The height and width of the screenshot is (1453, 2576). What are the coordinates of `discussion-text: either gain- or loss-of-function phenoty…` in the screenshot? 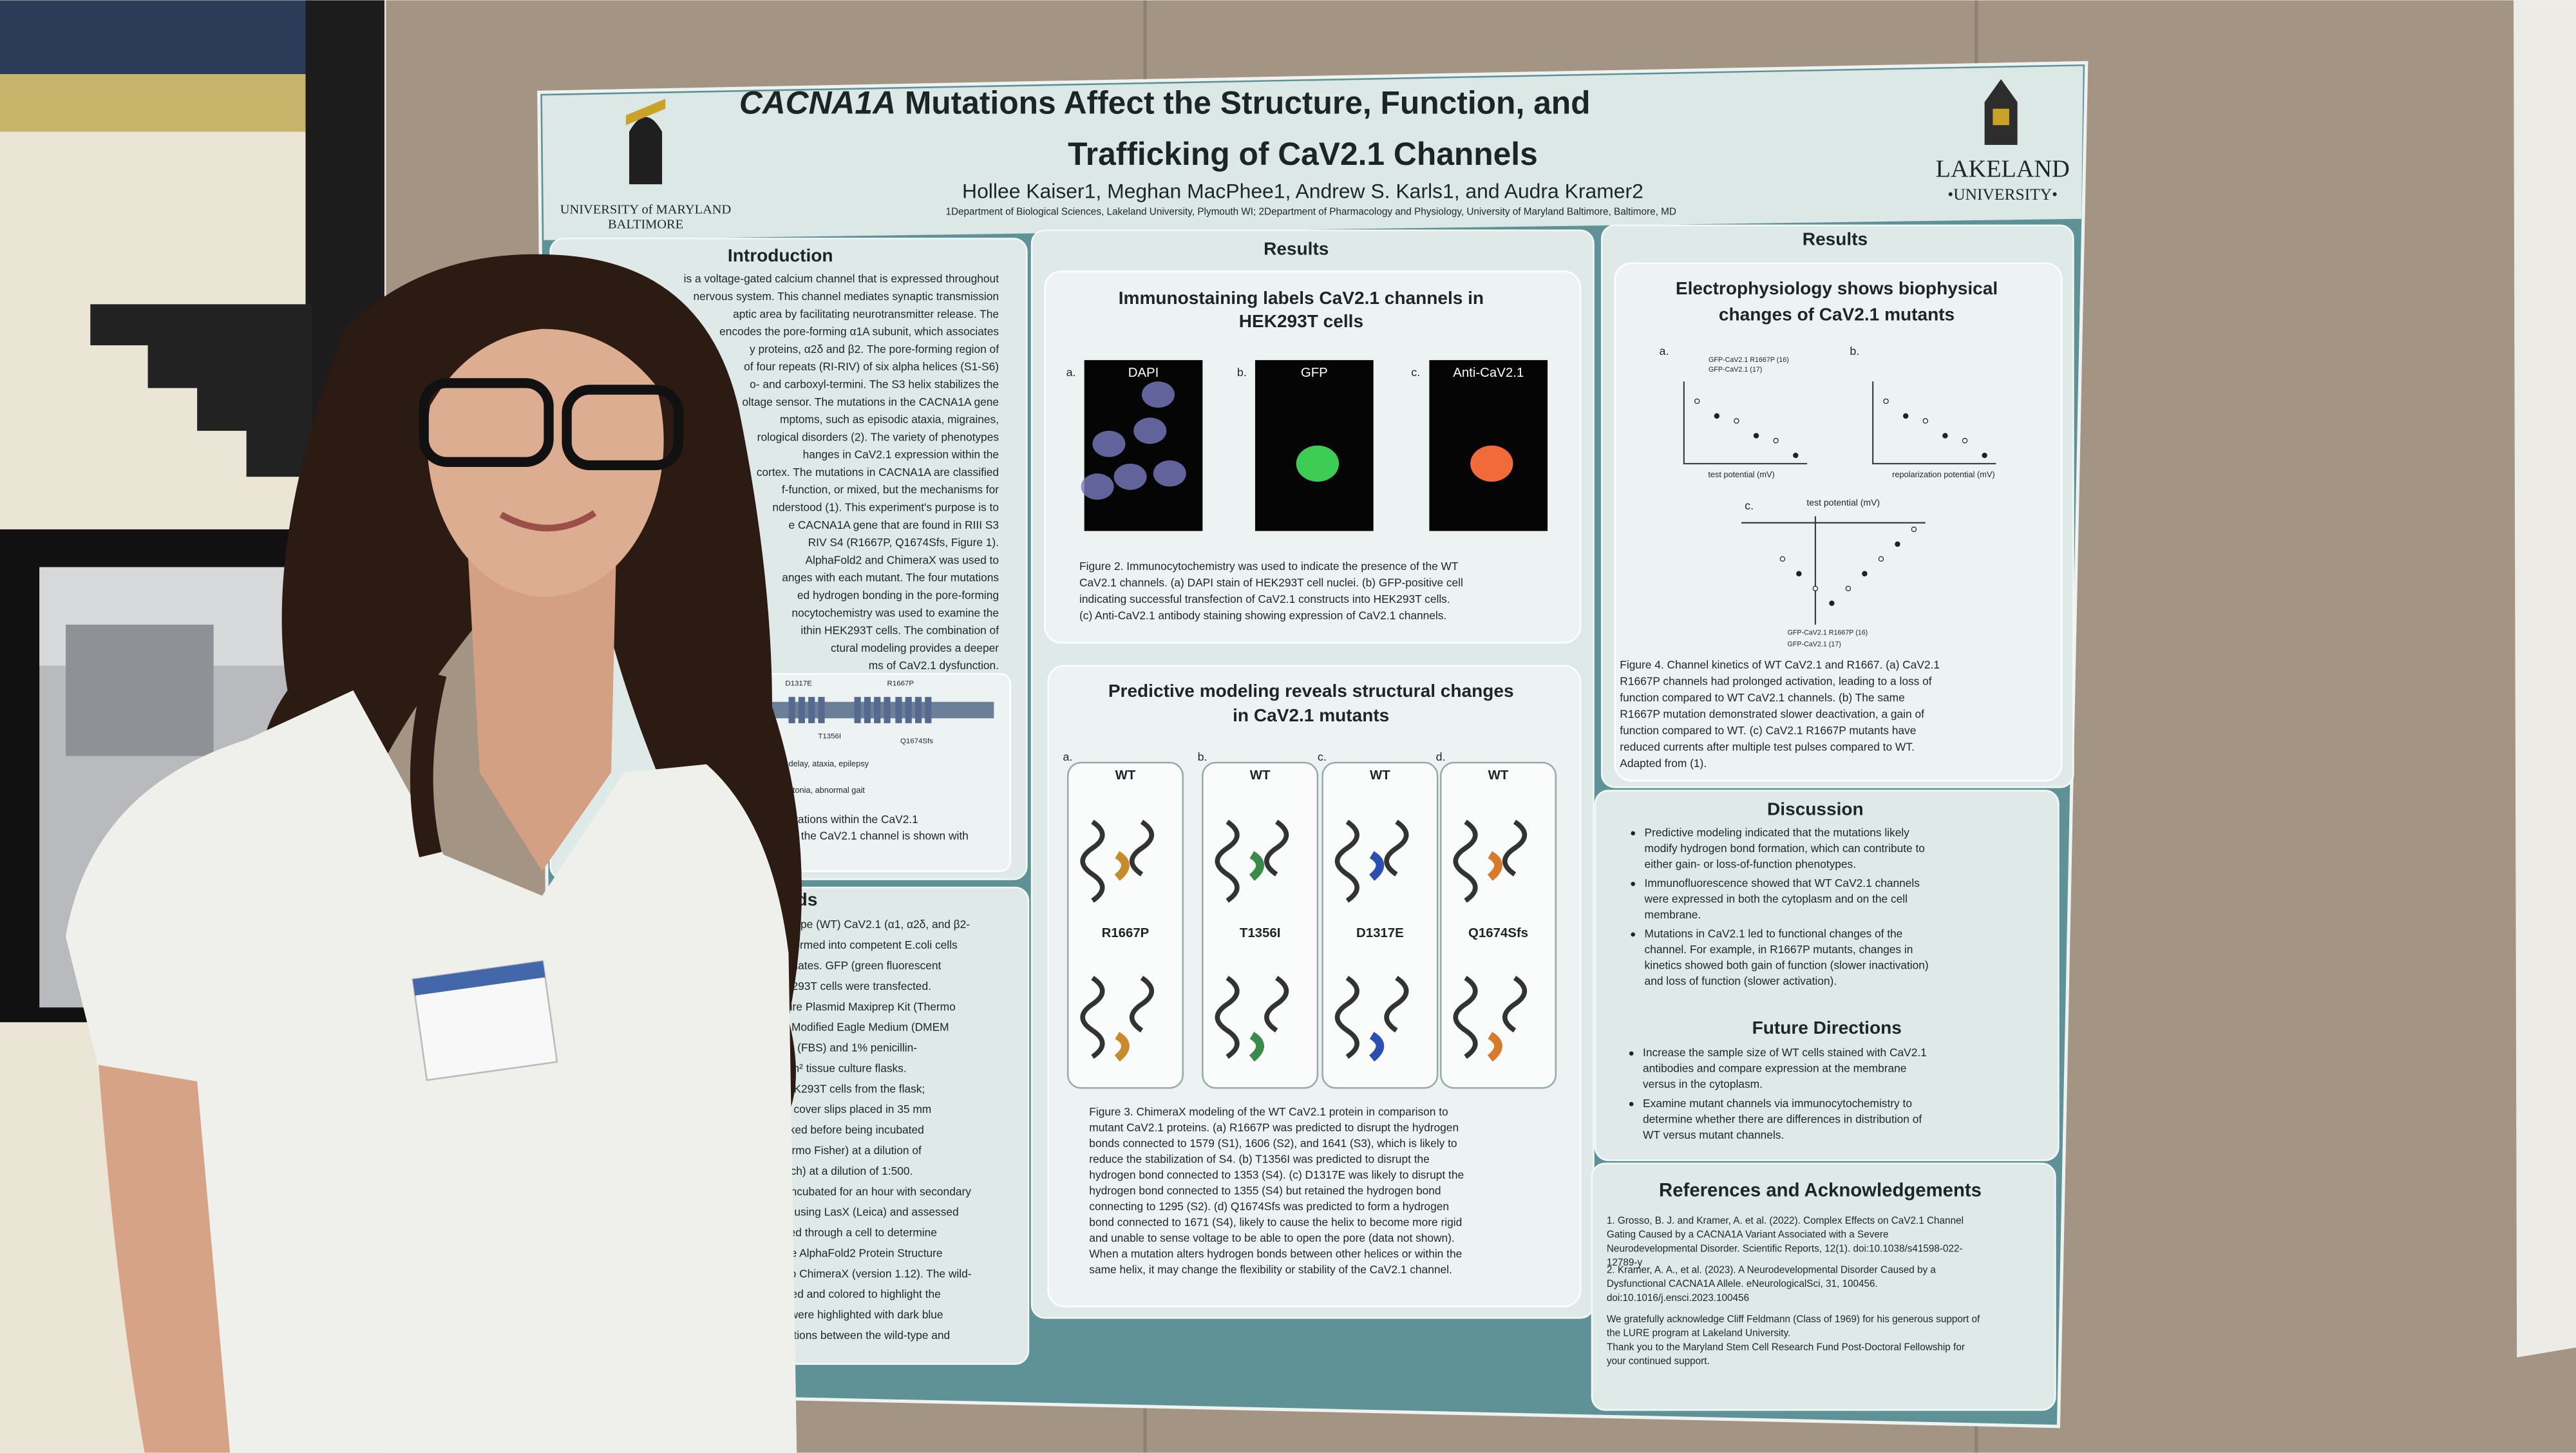 It's located at (1750, 863).